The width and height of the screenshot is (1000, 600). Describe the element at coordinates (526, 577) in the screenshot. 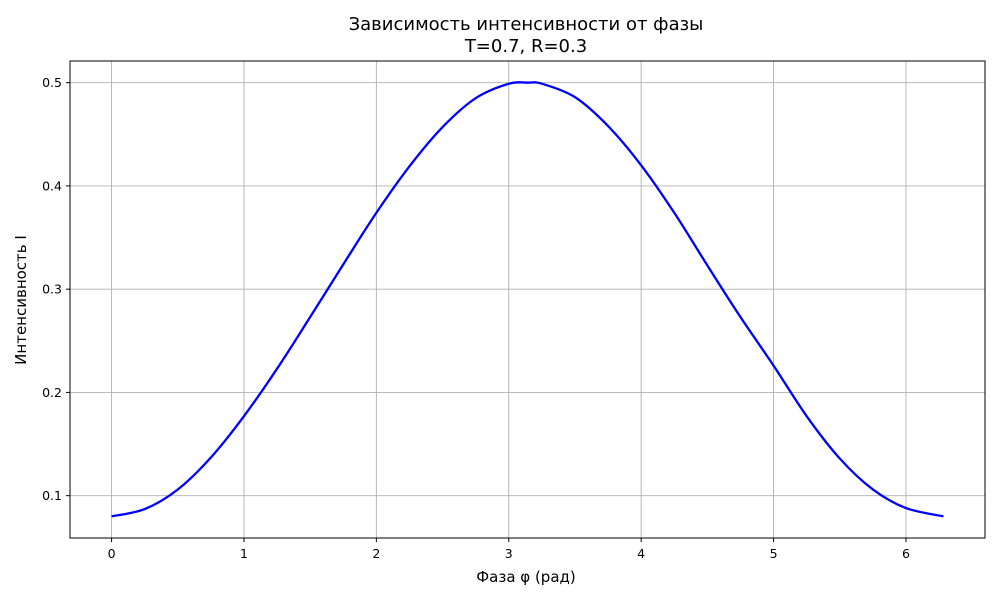

I see `x-axis-label: Фаза φ (рад)` at that location.